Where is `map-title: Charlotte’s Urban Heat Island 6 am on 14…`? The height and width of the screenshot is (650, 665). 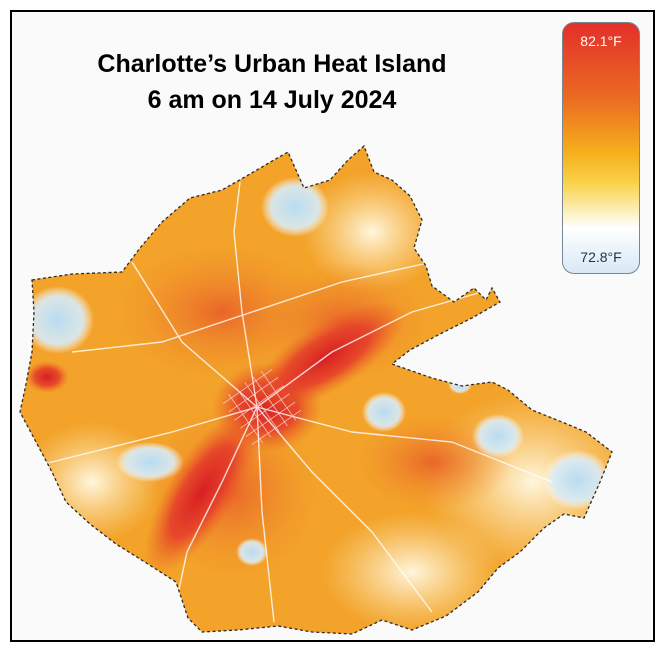 map-title: Charlotte’s Urban Heat Island 6 am on 14… is located at coordinates (272, 82).